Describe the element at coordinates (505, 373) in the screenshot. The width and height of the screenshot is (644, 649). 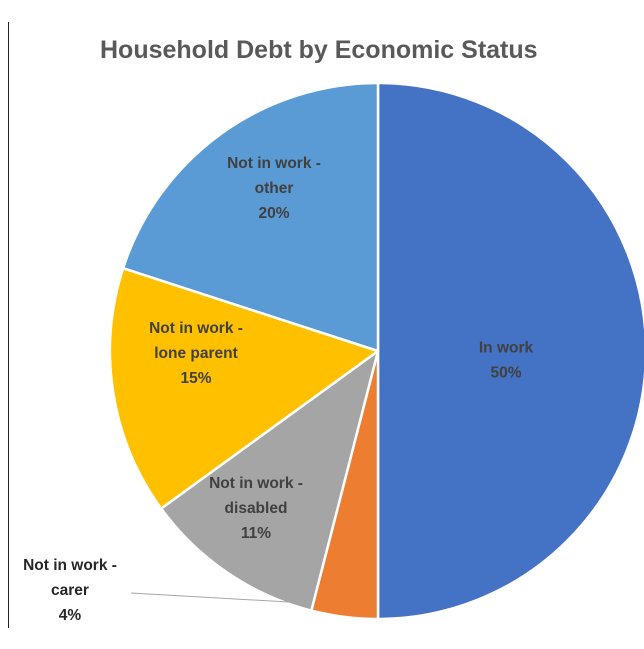
I see `slice-percent-label: 50%` at that location.